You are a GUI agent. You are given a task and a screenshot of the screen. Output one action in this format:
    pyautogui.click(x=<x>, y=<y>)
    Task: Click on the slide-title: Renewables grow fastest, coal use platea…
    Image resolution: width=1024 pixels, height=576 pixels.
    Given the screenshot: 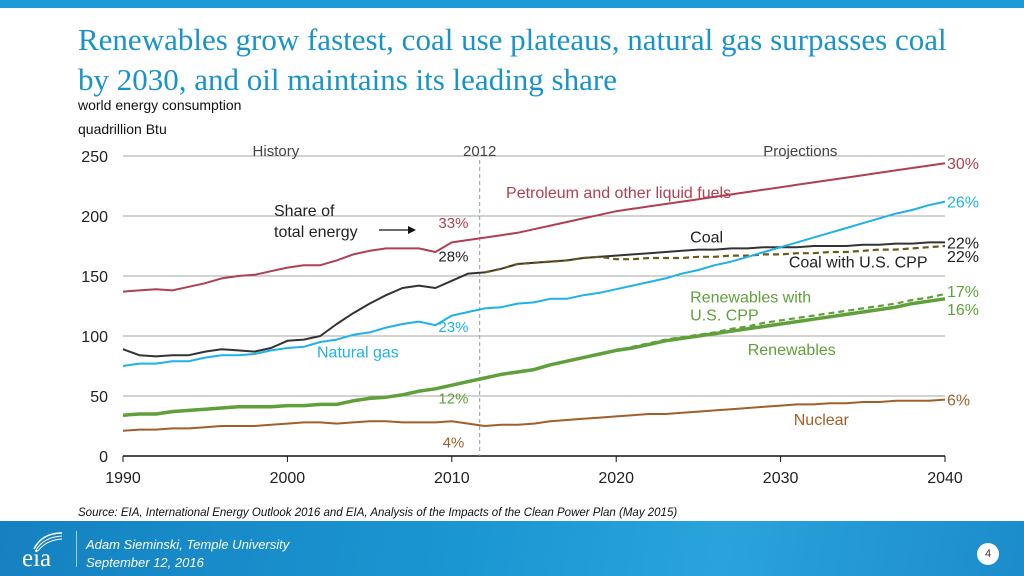 What is the action you would take?
    pyautogui.click(x=512, y=59)
    